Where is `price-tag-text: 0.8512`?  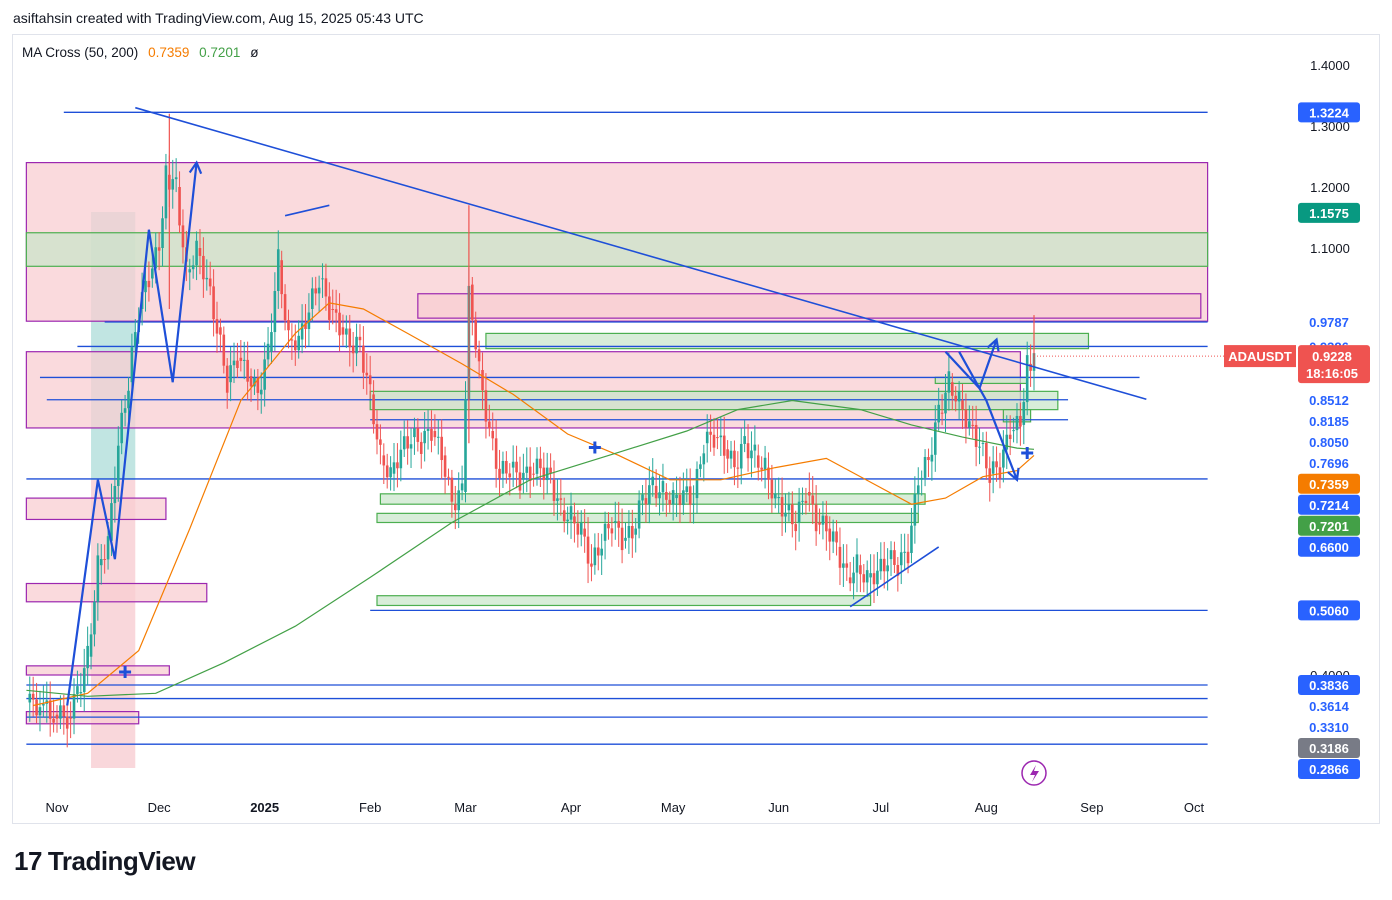
price-tag-text: 0.8512 is located at coordinates (1329, 400).